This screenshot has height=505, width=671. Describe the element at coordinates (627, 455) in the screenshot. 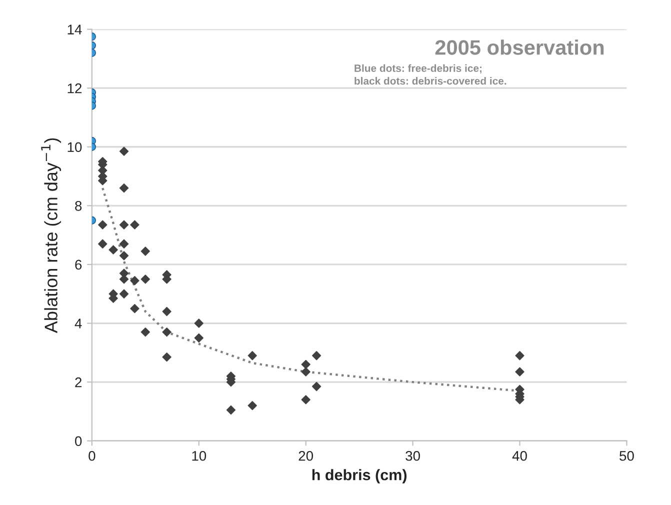

I see `x-tick-label: 50` at that location.